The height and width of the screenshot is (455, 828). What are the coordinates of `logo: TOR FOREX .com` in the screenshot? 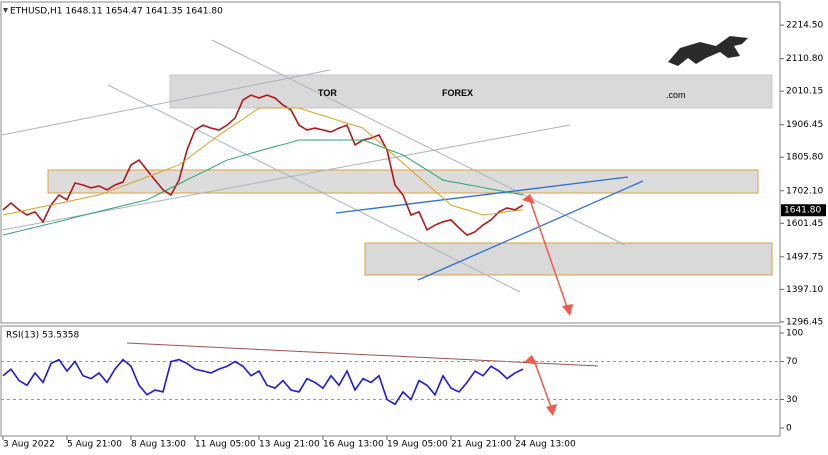 It's located at (533, 68).